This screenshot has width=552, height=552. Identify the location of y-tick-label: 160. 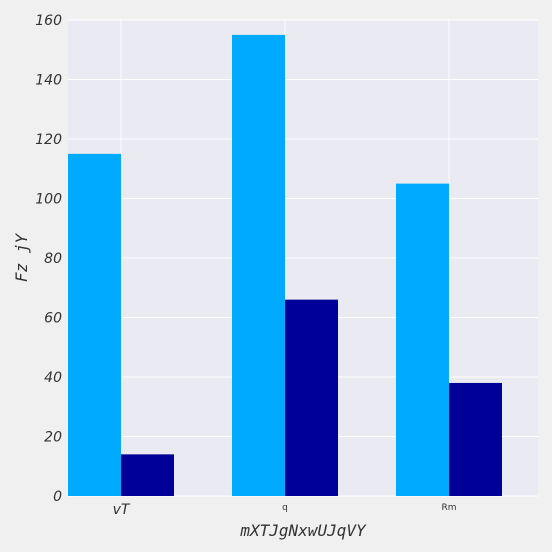
(48, 21).